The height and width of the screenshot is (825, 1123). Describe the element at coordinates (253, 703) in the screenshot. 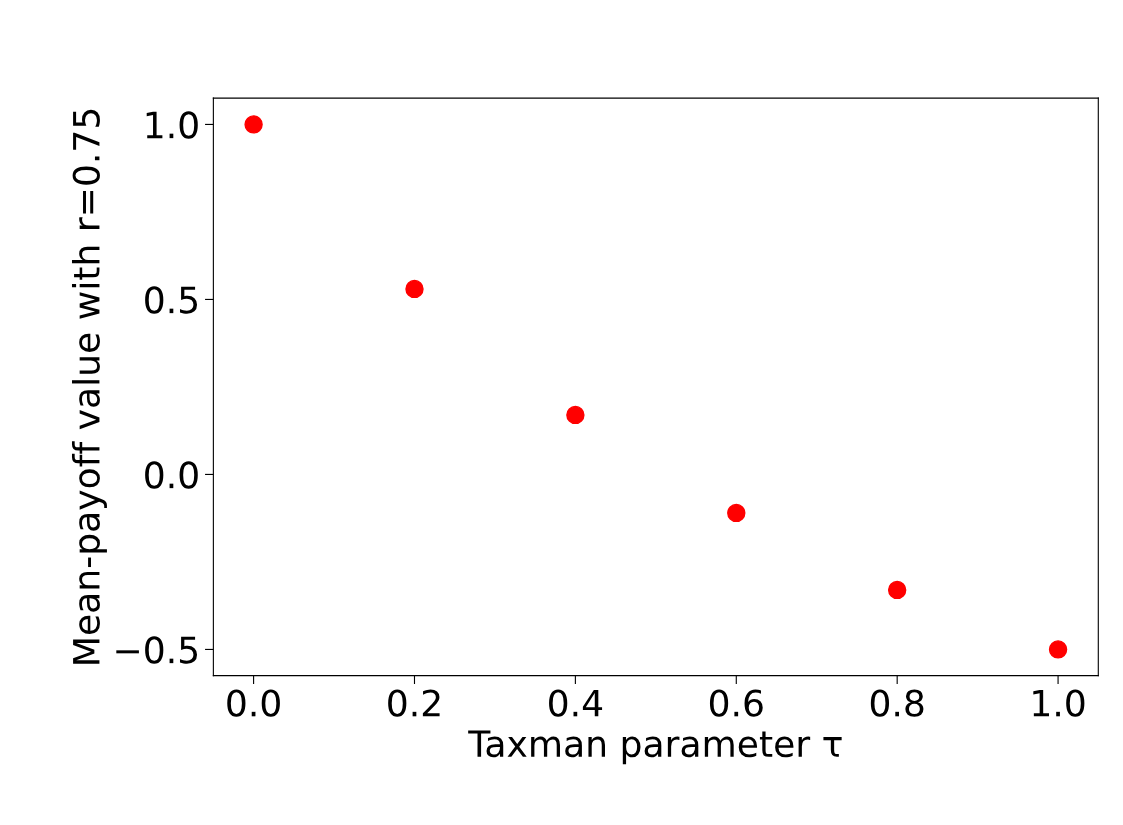

I see `x-tick-label: 0.0` at that location.